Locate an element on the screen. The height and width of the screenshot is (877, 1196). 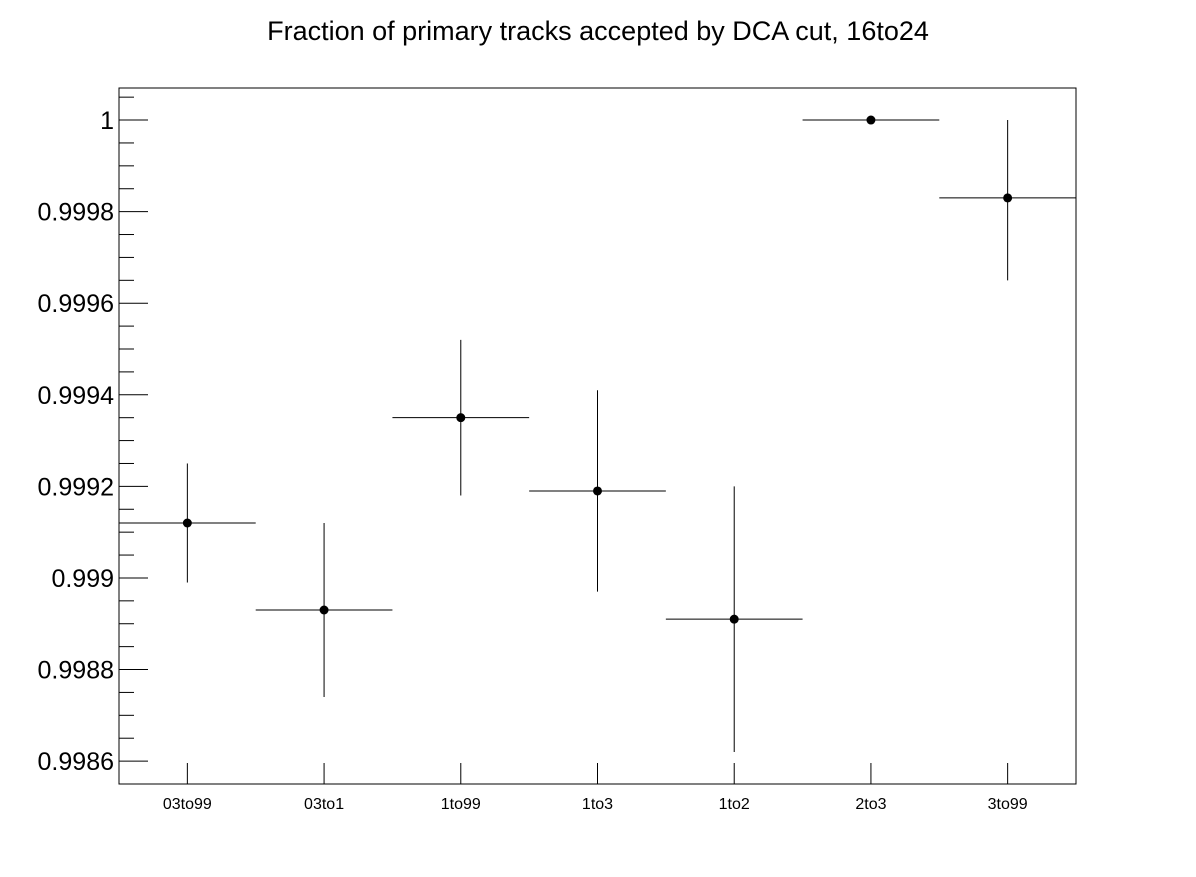
y-tick-label: 1 is located at coordinates (107, 121).